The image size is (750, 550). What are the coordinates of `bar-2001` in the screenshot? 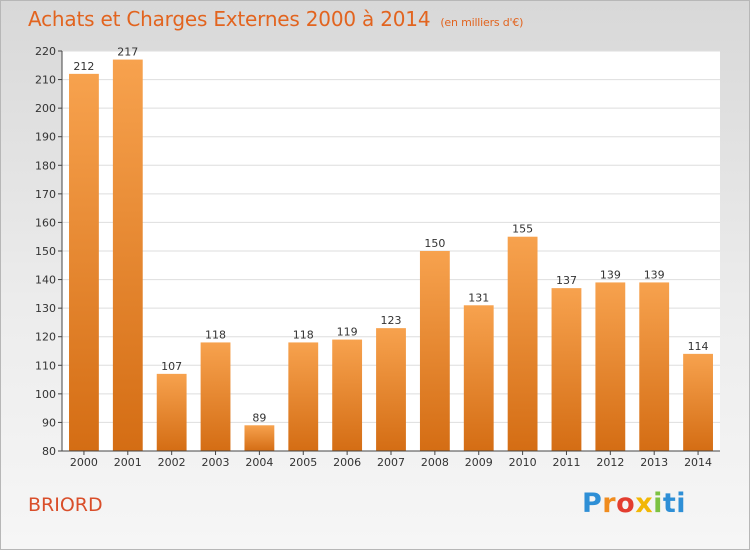 It's located at (127, 255).